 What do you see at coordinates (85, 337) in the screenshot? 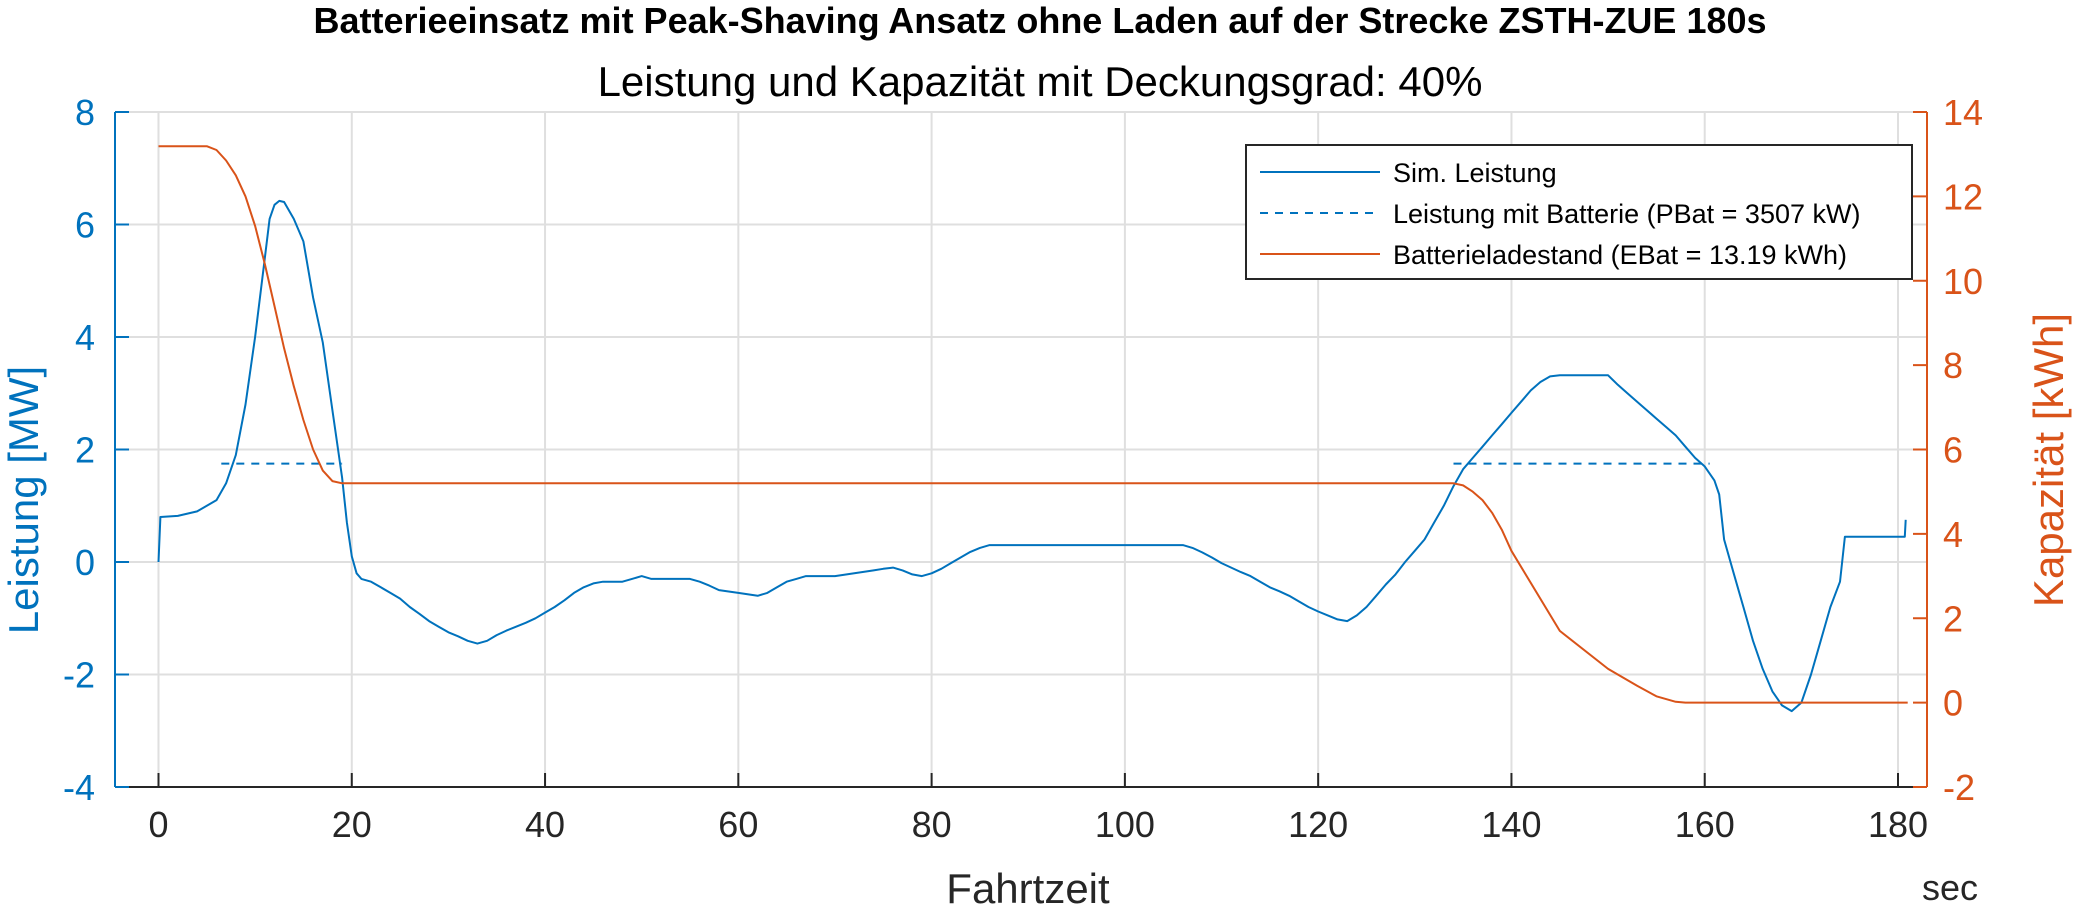
I see `y-left-tick-label-4: 4` at bounding box center [85, 337].